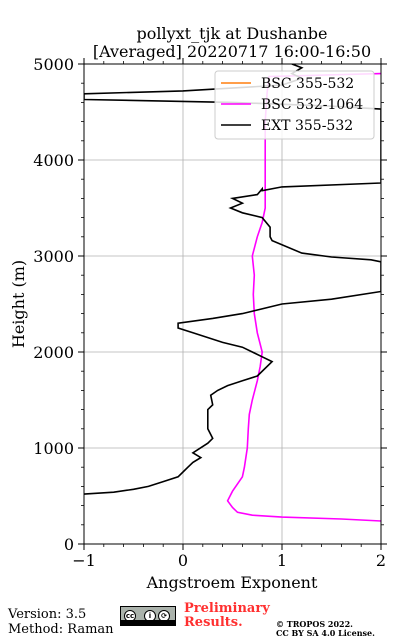  Describe the element at coordinates (53, 64) in the screenshot. I see `y-tick-label: 5000` at that location.